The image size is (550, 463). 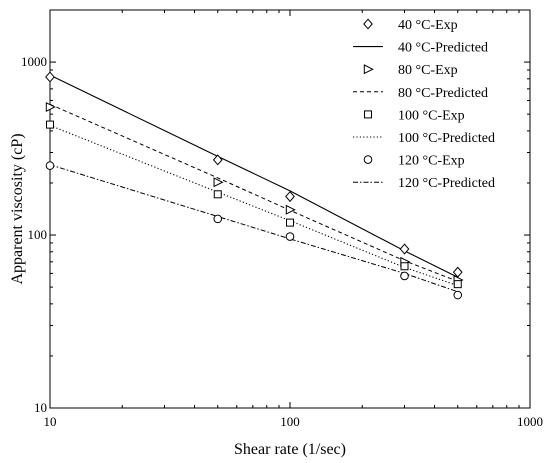 I want to click on x-tick-label: 10, so click(x=50, y=421).